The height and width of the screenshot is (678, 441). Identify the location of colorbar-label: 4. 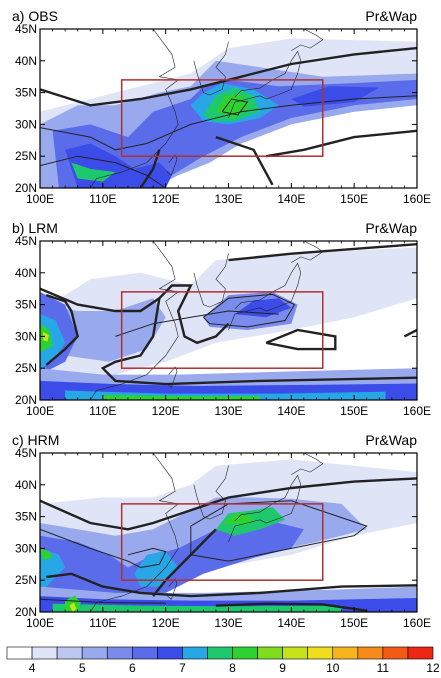
(32, 668).